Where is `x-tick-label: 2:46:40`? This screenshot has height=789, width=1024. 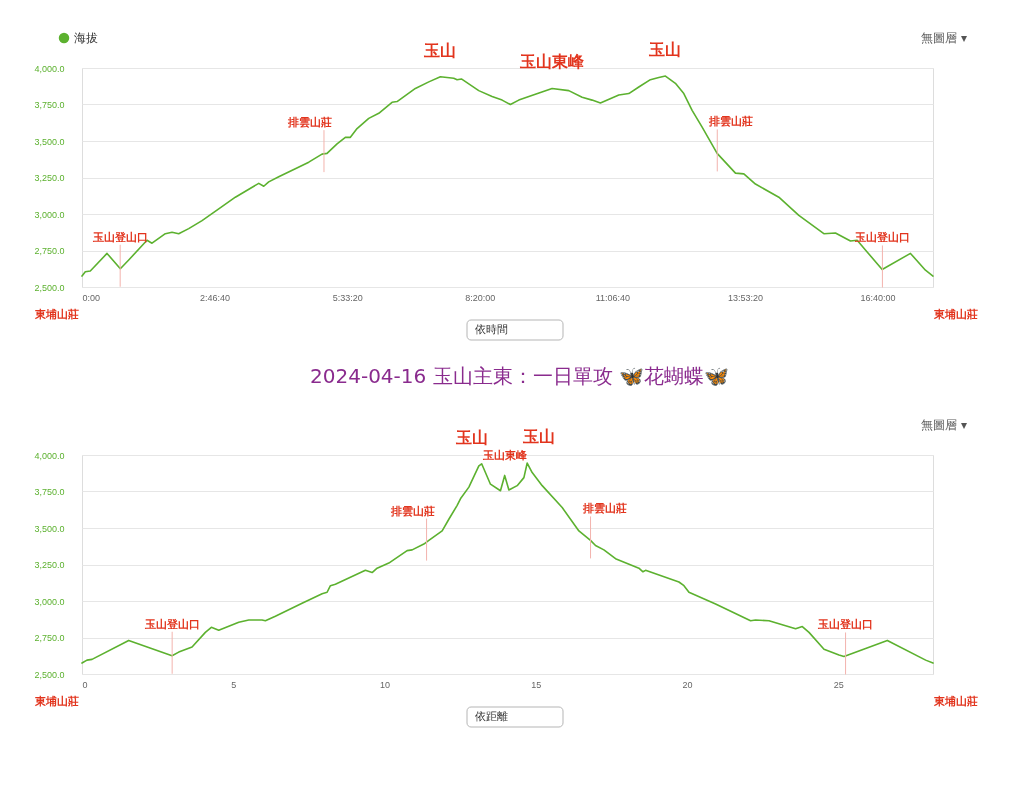 x-tick-label: 2:46:40 is located at coordinates (215, 297).